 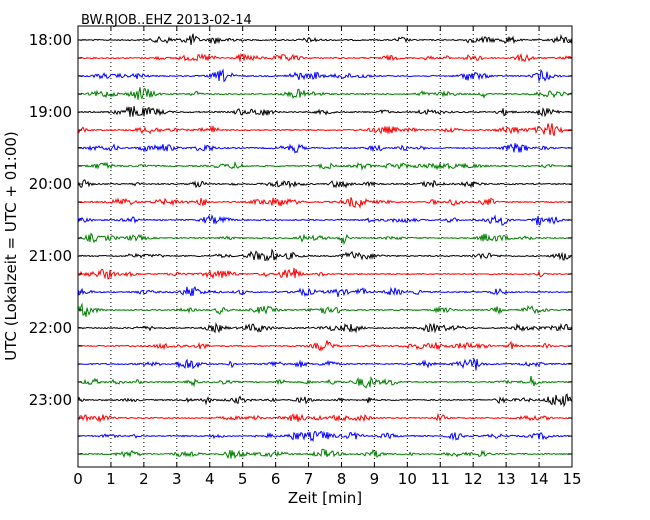 I want to click on x-tick-label: 1, so click(x=111, y=479).